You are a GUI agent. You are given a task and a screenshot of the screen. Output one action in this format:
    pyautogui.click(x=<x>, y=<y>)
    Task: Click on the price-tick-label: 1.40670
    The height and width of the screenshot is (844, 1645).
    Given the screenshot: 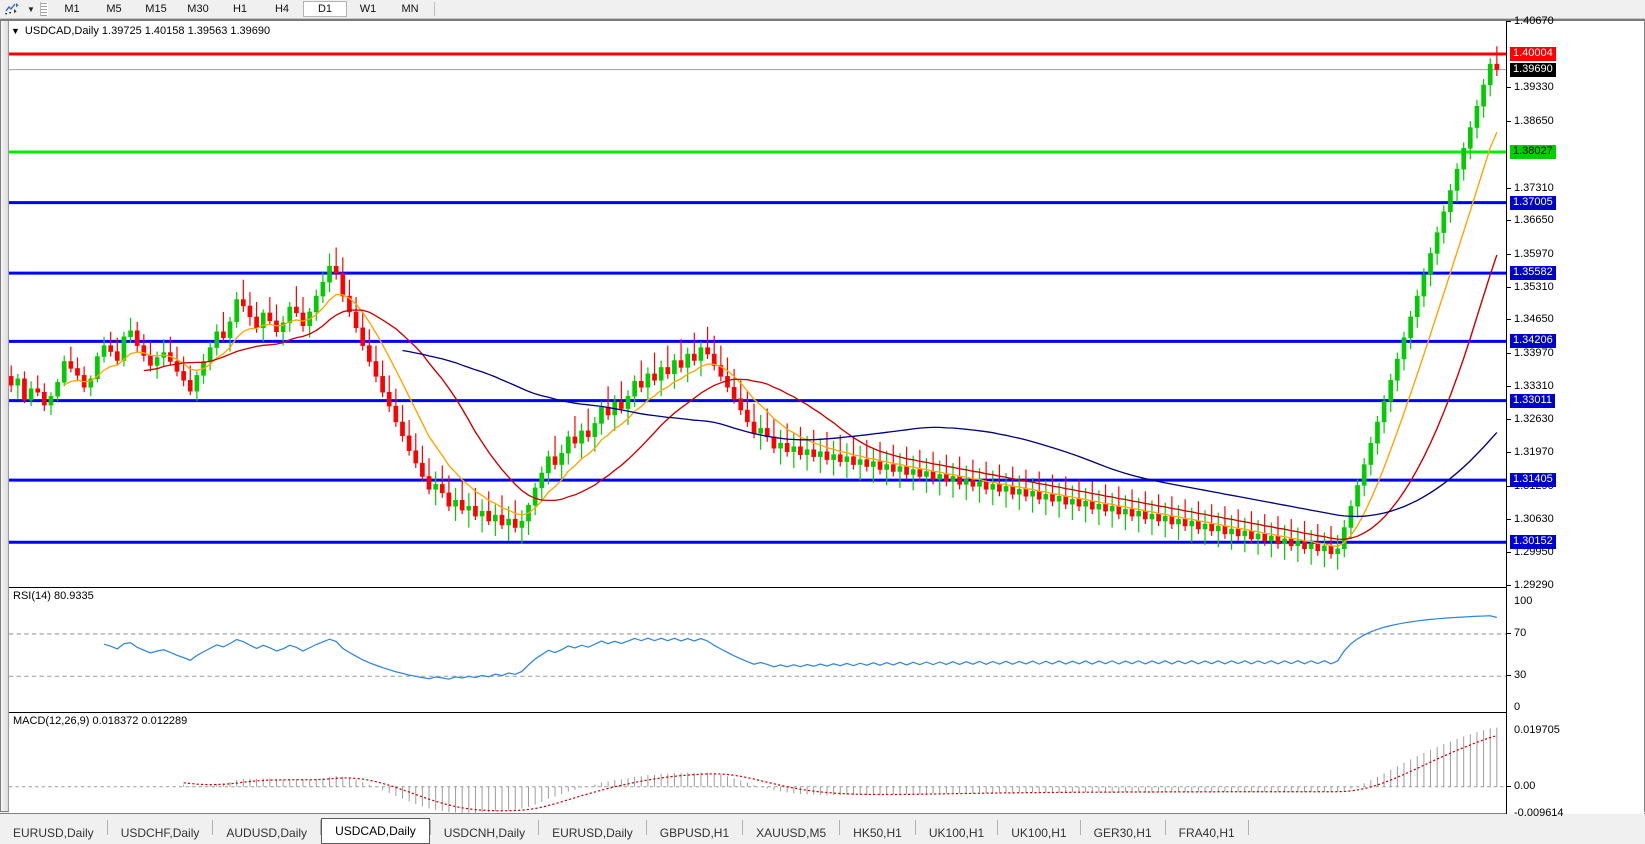 What is the action you would take?
    pyautogui.click(x=1534, y=21)
    